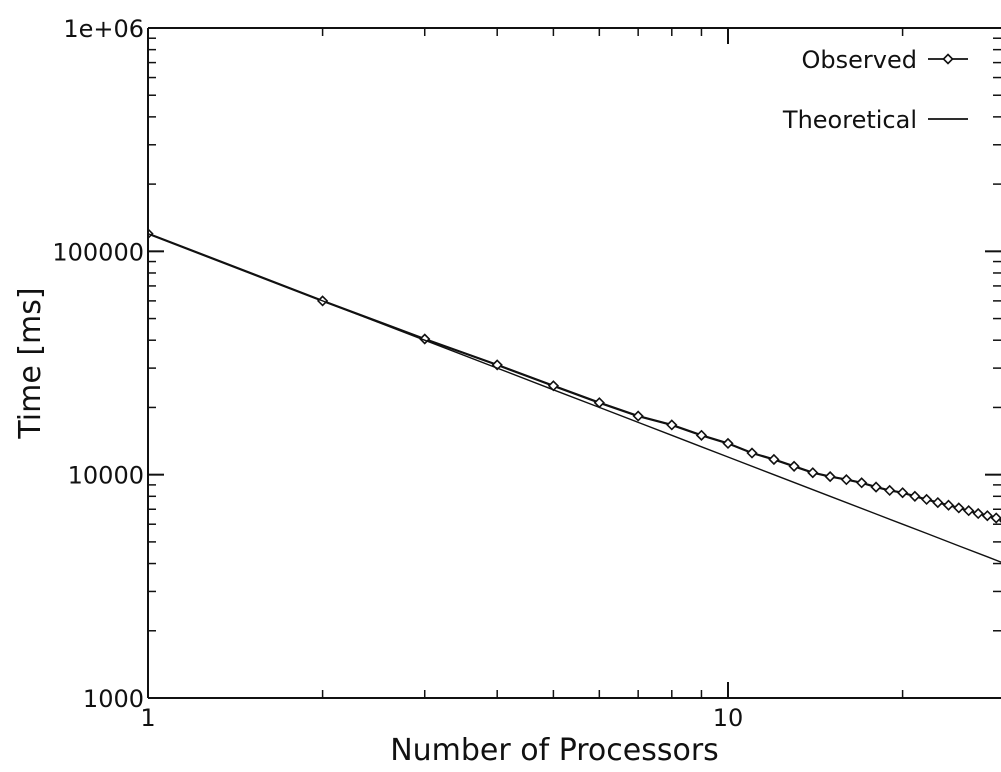 This screenshot has width=1001, height=772. What do you see at coordinates (30, 363) in the screenshot?
I see `y-axis-title: Time [ms]` at bounding box center [30, 363].